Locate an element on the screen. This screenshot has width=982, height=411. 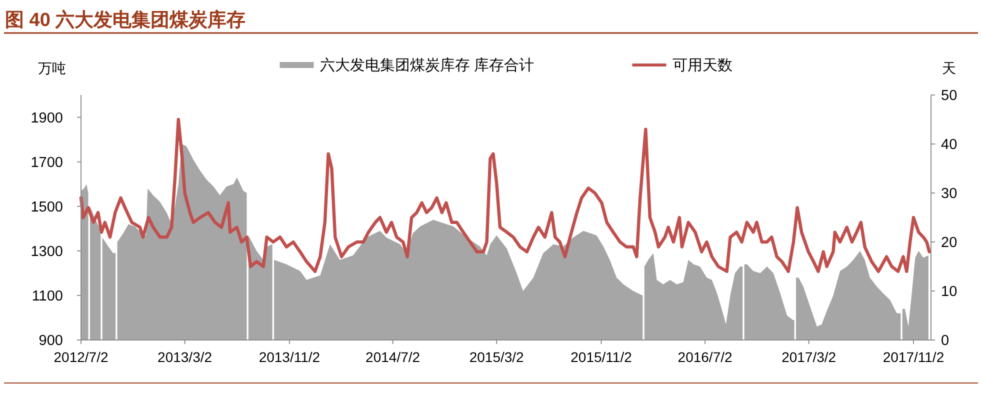
x-tick-label: 2014/7/2 is located at coordinates (393, 357).